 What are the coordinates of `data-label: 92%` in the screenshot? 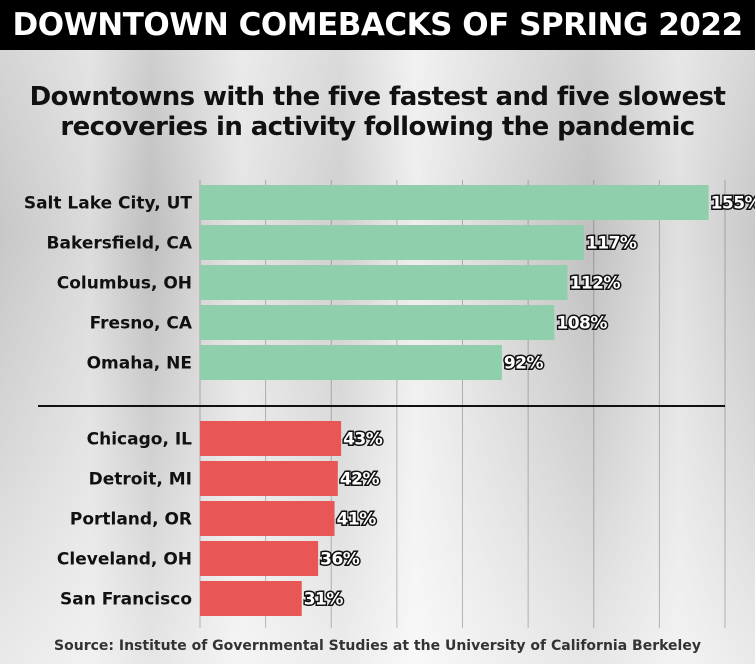 It's located at (524, 364).